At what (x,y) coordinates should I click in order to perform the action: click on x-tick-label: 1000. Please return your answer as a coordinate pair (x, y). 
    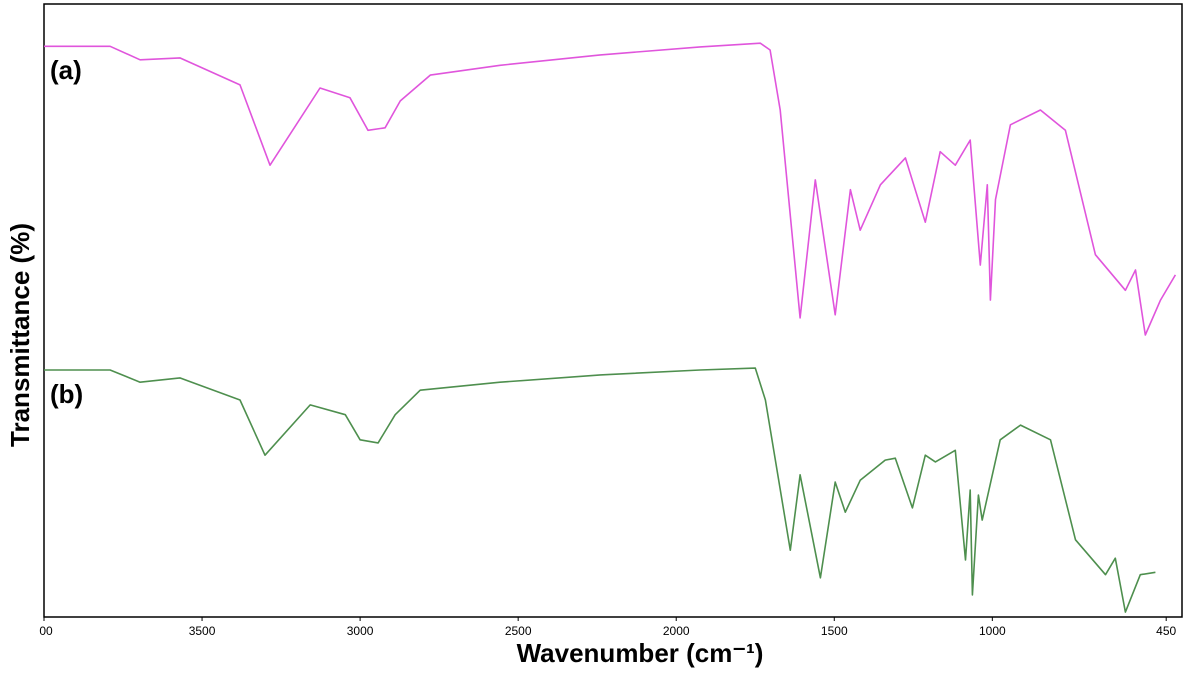
    Looking at the image, I should click on (992, 631).